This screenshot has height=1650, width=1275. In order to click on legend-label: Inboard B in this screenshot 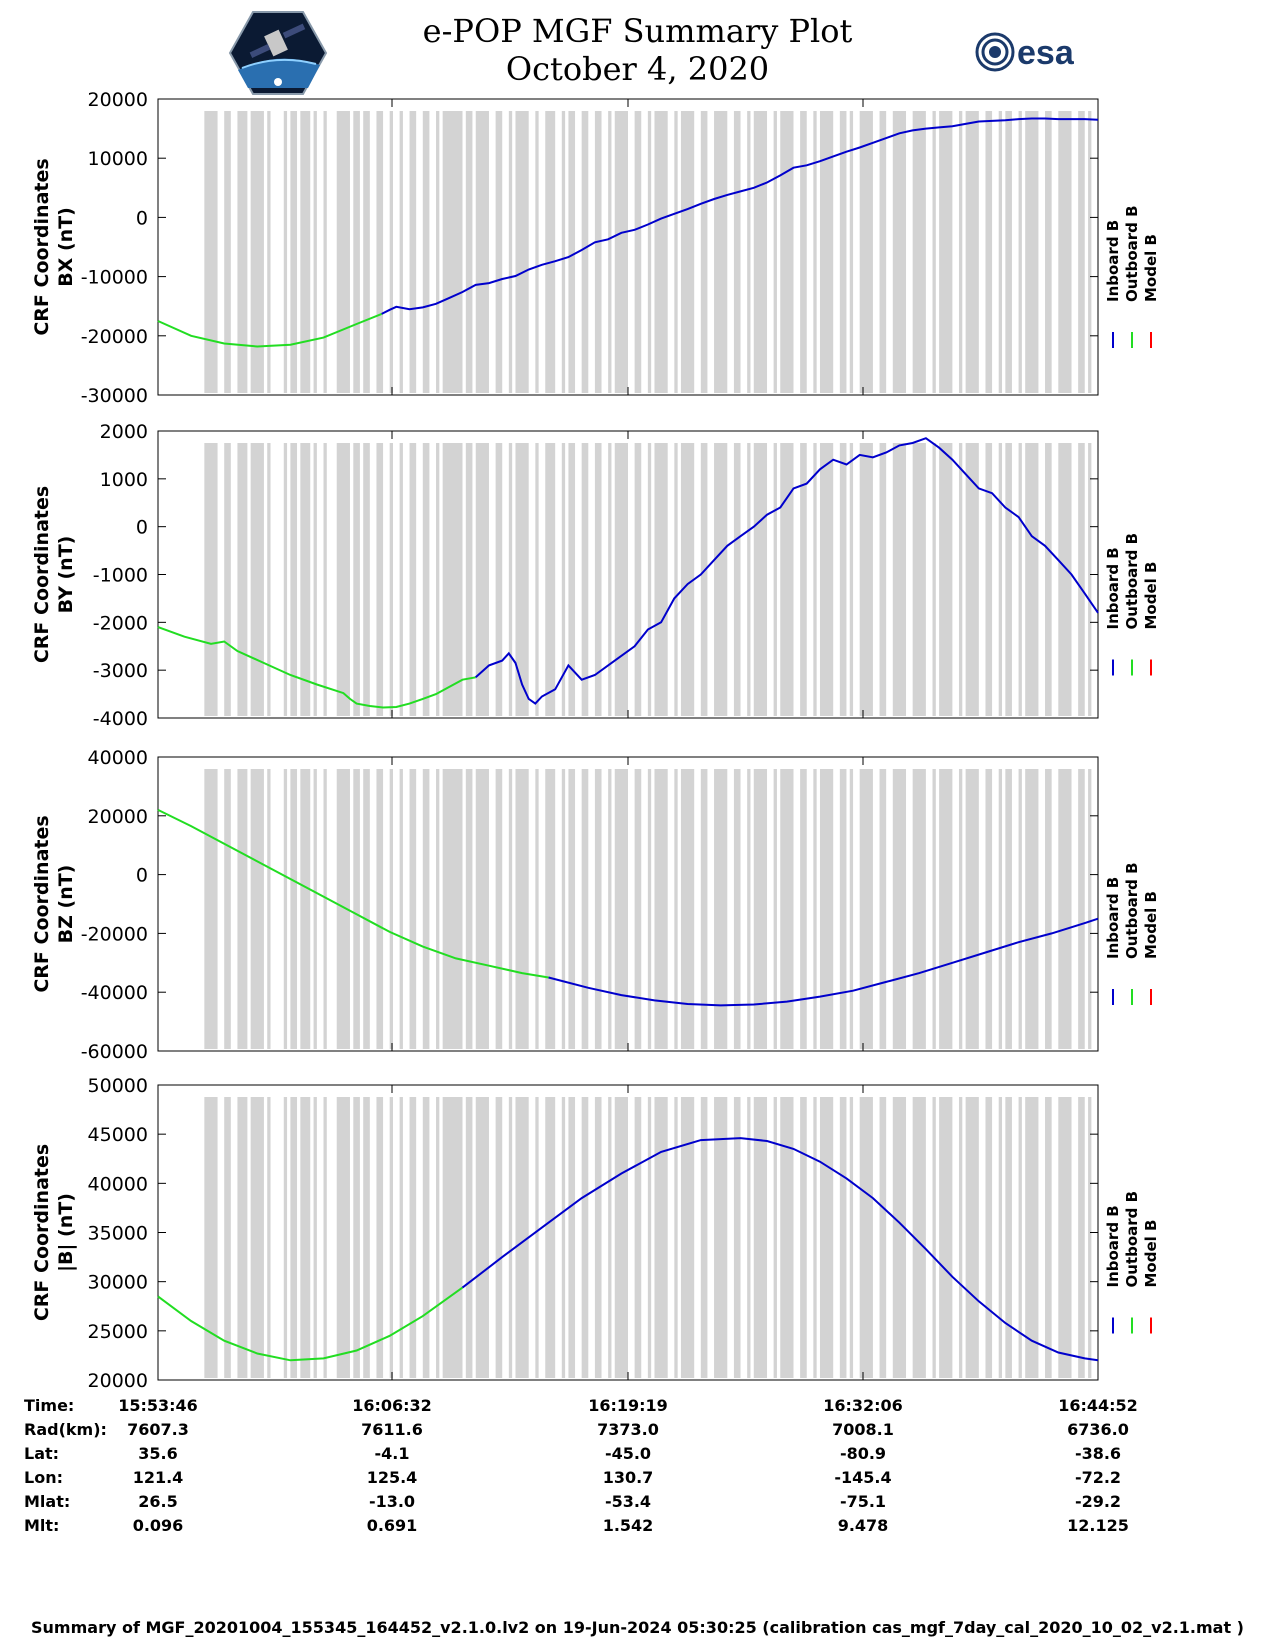, I will do `click(1113, 261)`.